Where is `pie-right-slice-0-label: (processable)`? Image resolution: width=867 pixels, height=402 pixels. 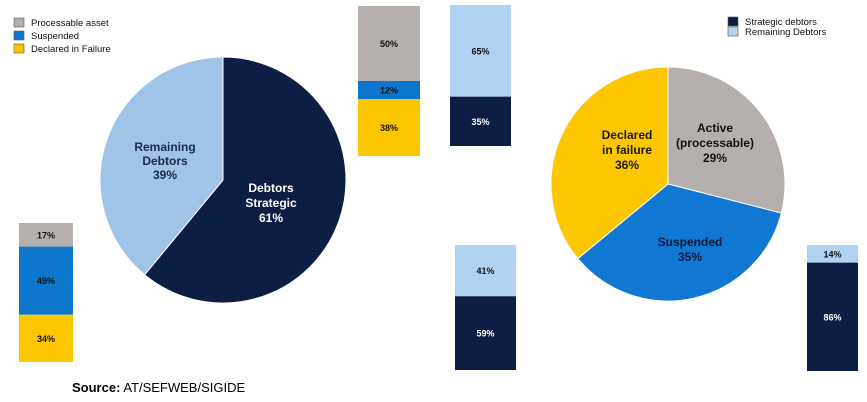 pie-right-slice-0-label: (processable) is located at coordinates (715, 143).